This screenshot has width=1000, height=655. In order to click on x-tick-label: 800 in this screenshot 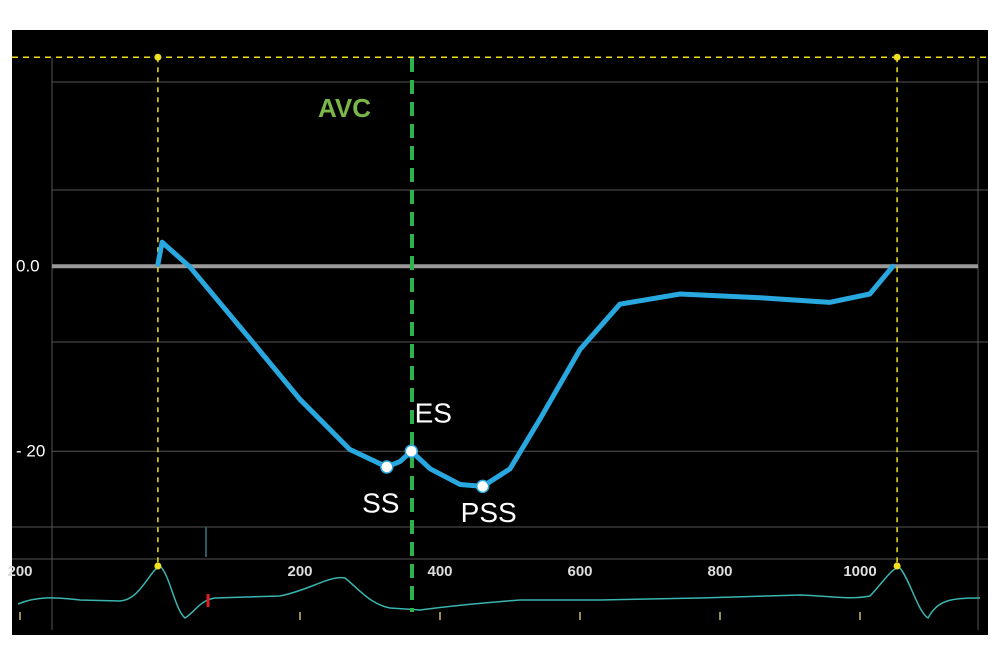, I will do `click(719, 571)`.